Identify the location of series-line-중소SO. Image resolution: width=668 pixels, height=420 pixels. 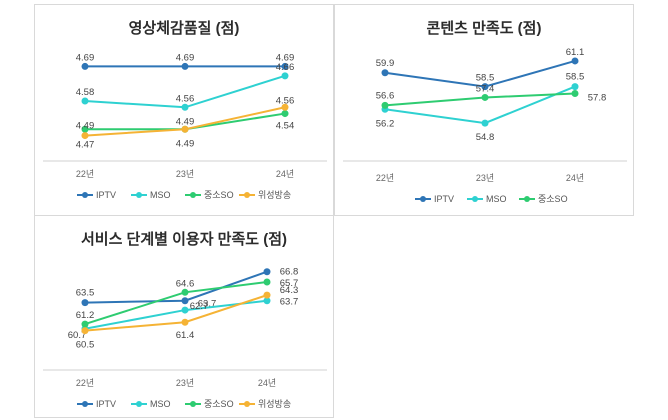
(480, 99).